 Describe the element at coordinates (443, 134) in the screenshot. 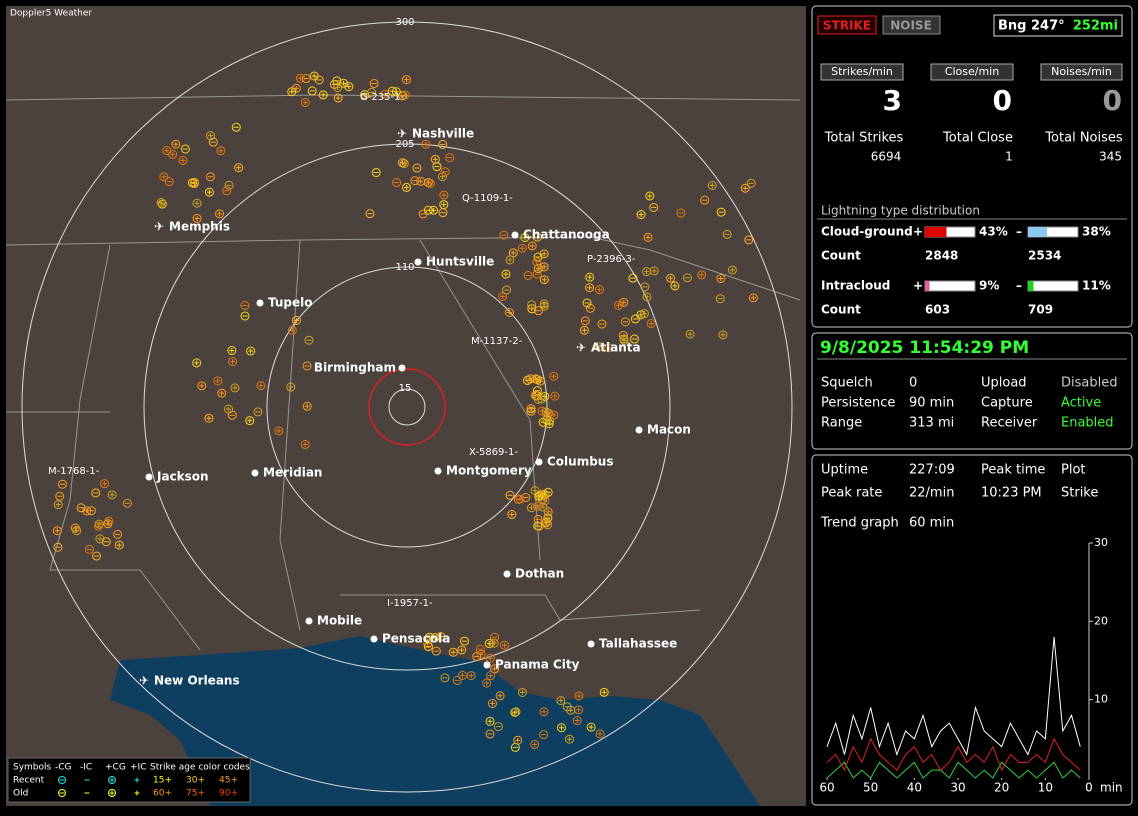

I see `city-label: Nashville` at that location.